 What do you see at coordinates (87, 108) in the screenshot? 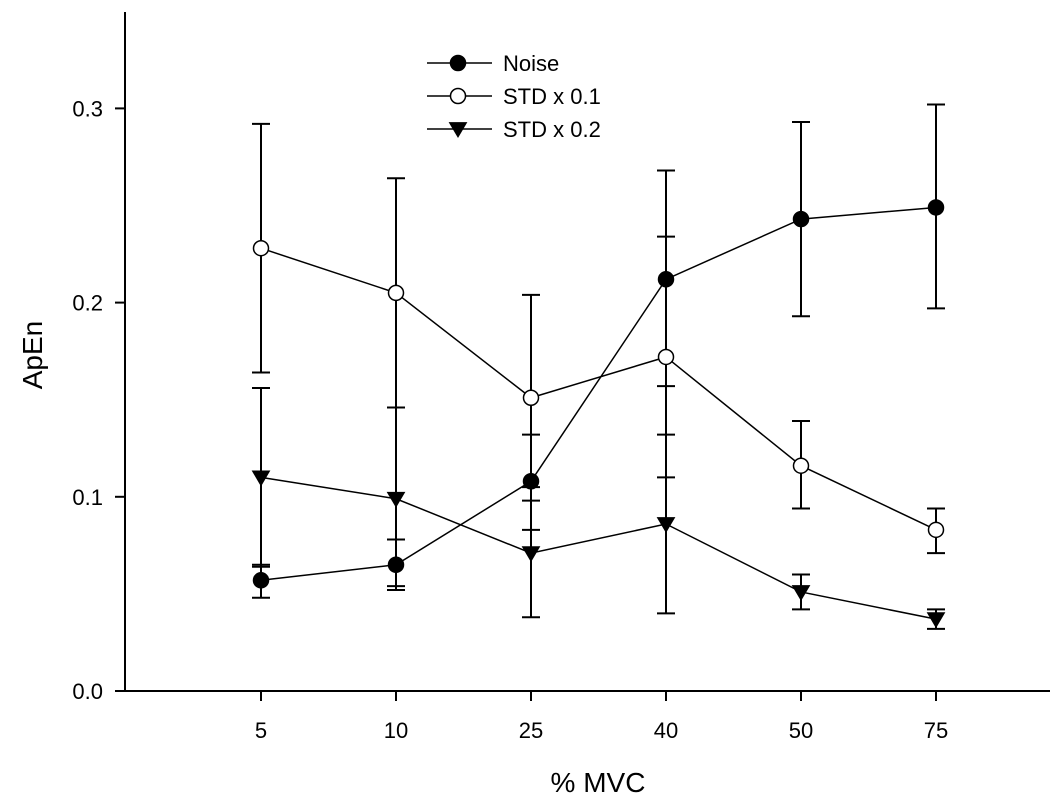
I see `y-tick-label: 0.3` at bounding box center [87, 108].